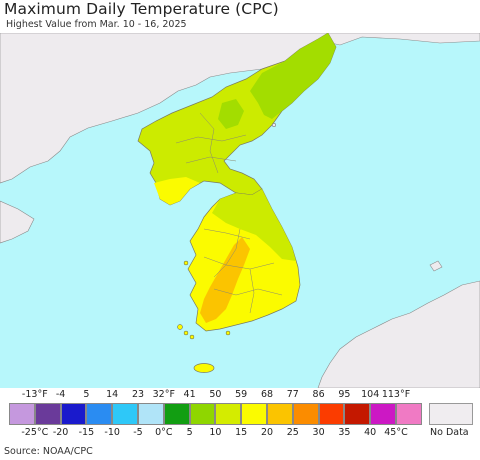 The image size is (480, 460). Describe the element at coordinates (17, 222) in the screenshot. I see `china-coast-south` at that location.